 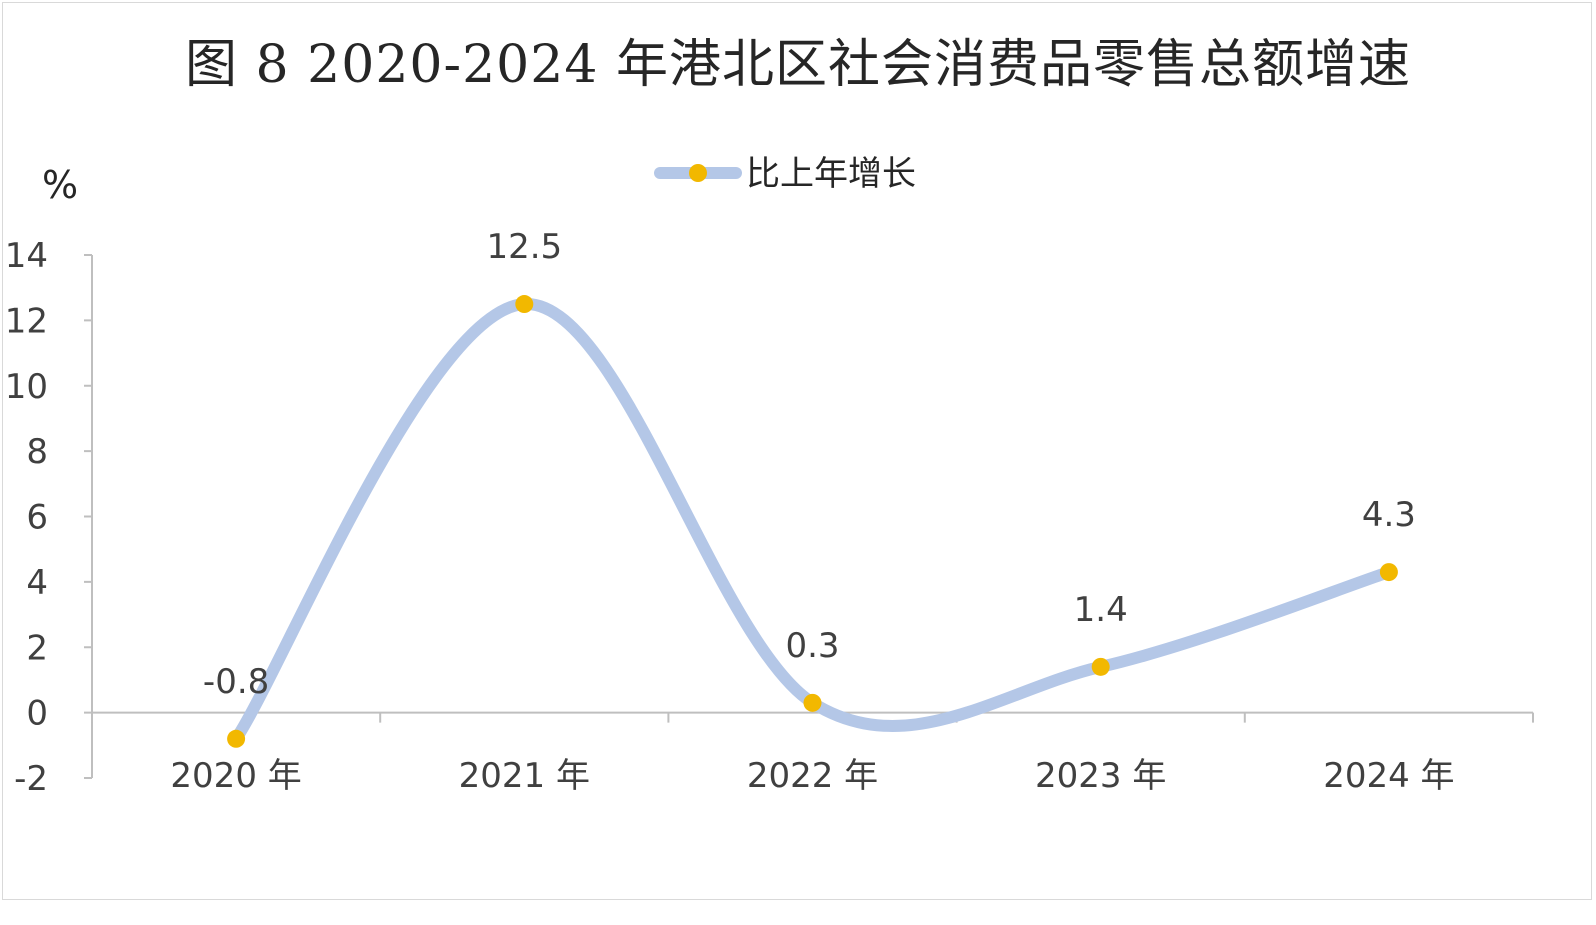 What do you see at coordinates (236, 682) in the screenshot?
I see `data-label: -0.8` at bounding box center [236, 682].